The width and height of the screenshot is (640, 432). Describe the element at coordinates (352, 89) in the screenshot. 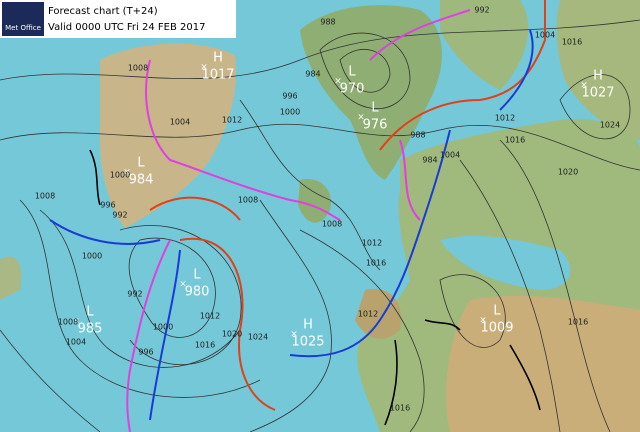

I see `center-pressure: 970` at that location.